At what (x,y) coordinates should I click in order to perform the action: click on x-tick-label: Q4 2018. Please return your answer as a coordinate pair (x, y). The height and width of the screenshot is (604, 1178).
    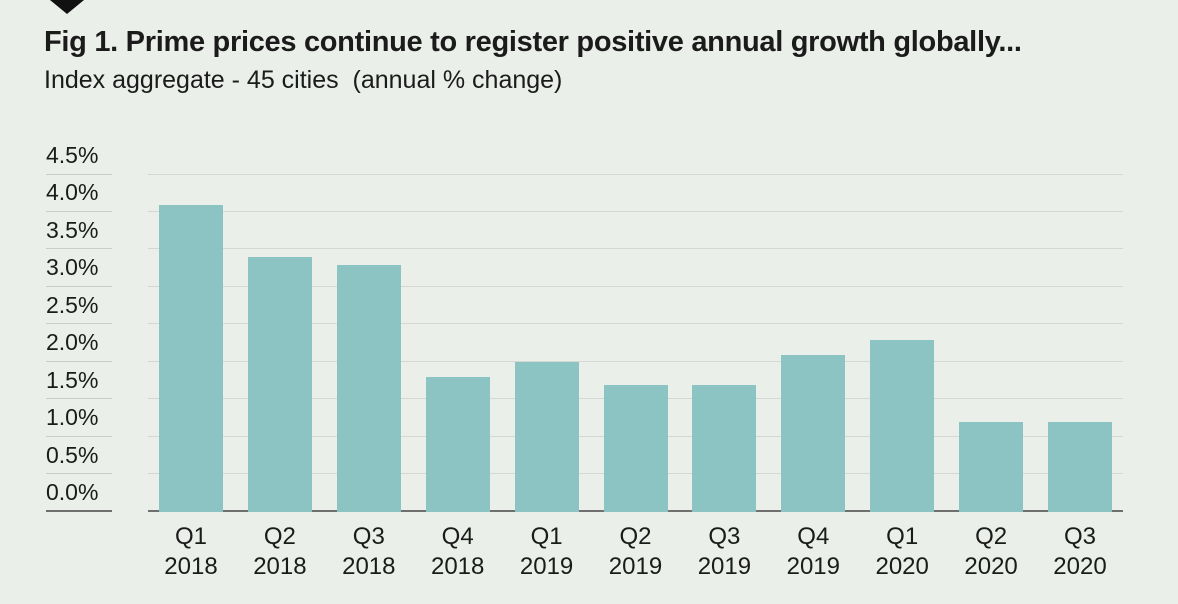
    Looking at the image, I should click on (458, 552).